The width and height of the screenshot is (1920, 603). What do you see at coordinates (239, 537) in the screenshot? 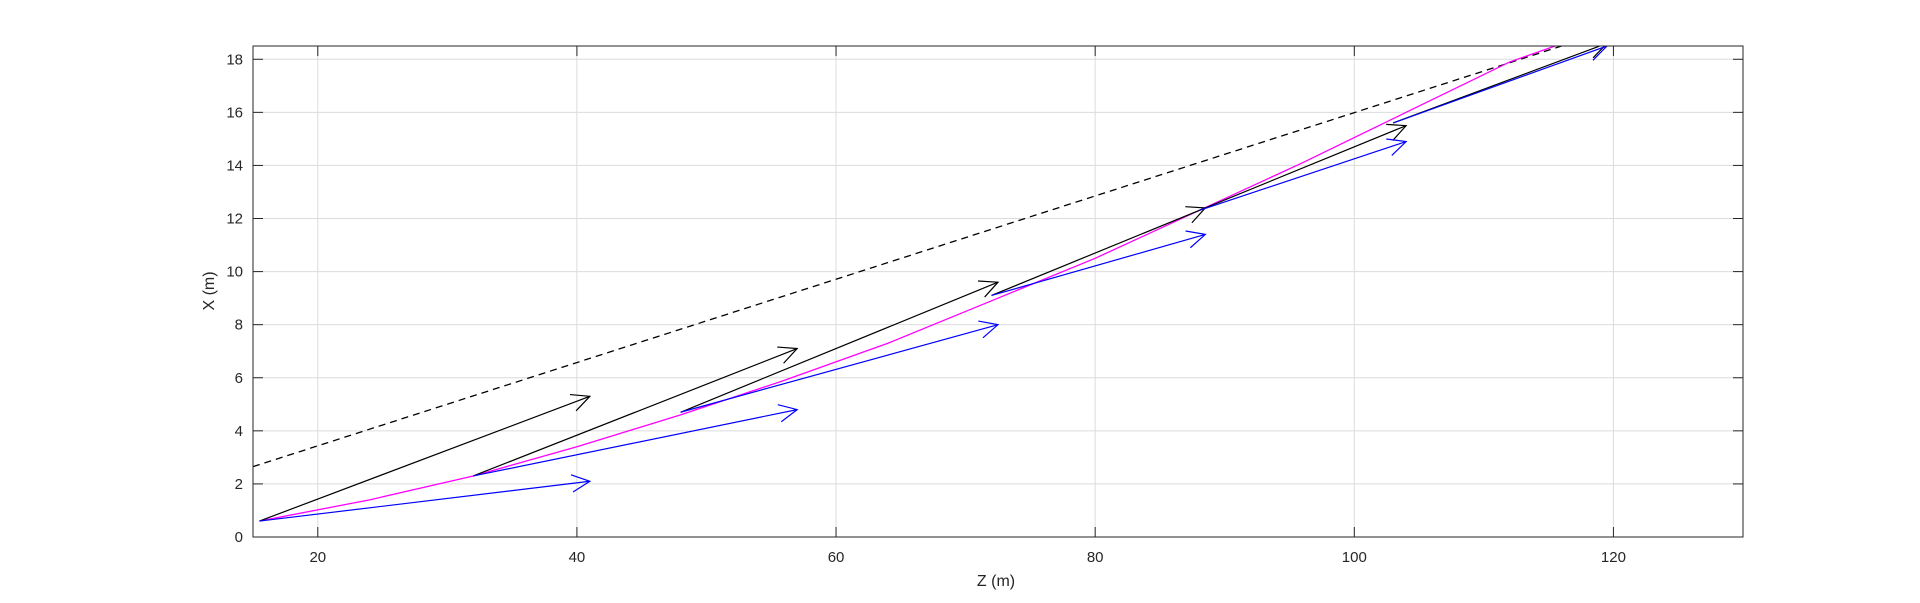
I see `y-tick-label: 0` at bounding box center [239, 537].